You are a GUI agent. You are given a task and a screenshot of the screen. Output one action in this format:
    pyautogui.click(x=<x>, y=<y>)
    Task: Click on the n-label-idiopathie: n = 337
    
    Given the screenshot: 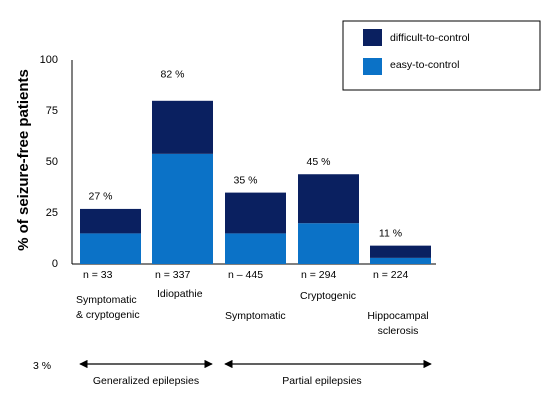 What is the action you would take?
    pyautogui.click(x=172, y=275)
    